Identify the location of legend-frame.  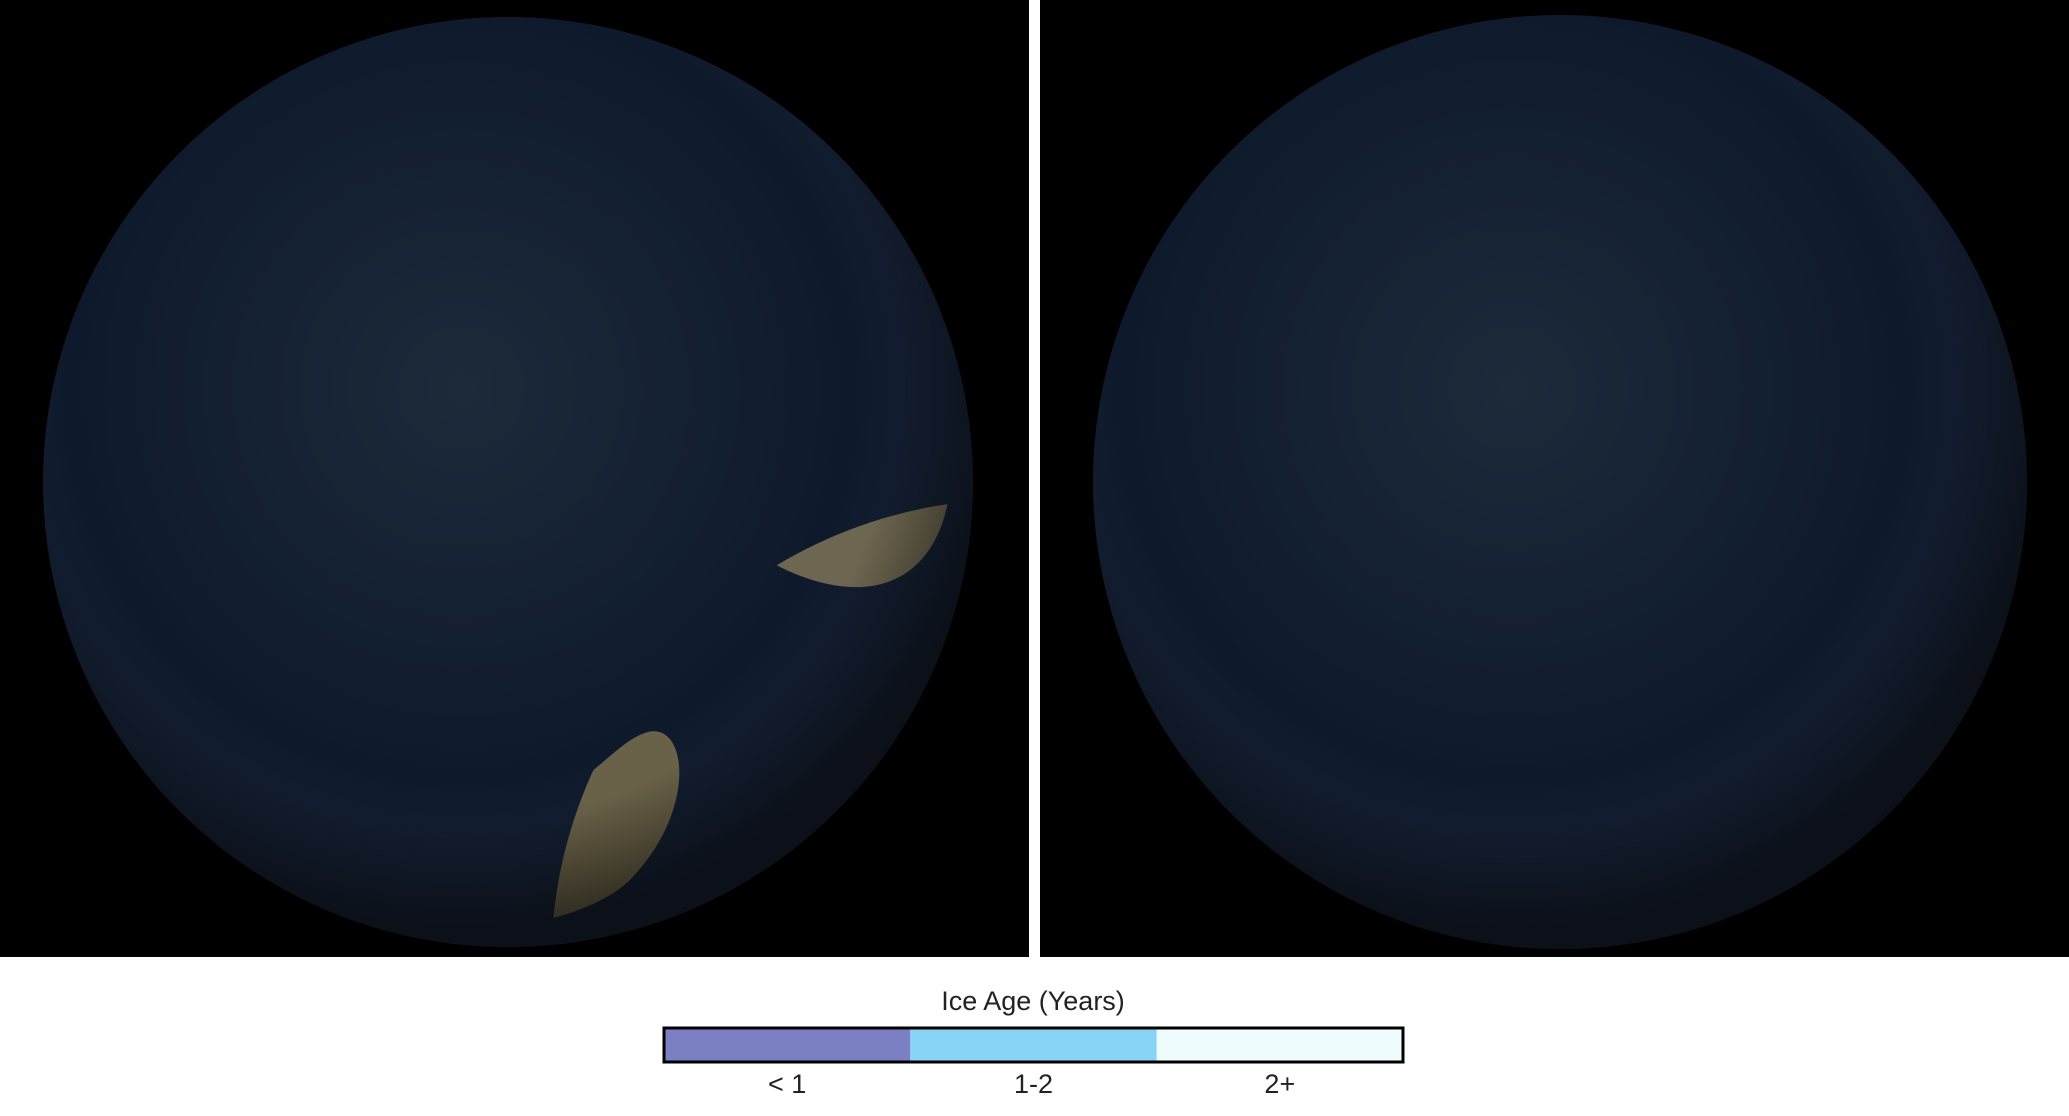
(1033, 1045).